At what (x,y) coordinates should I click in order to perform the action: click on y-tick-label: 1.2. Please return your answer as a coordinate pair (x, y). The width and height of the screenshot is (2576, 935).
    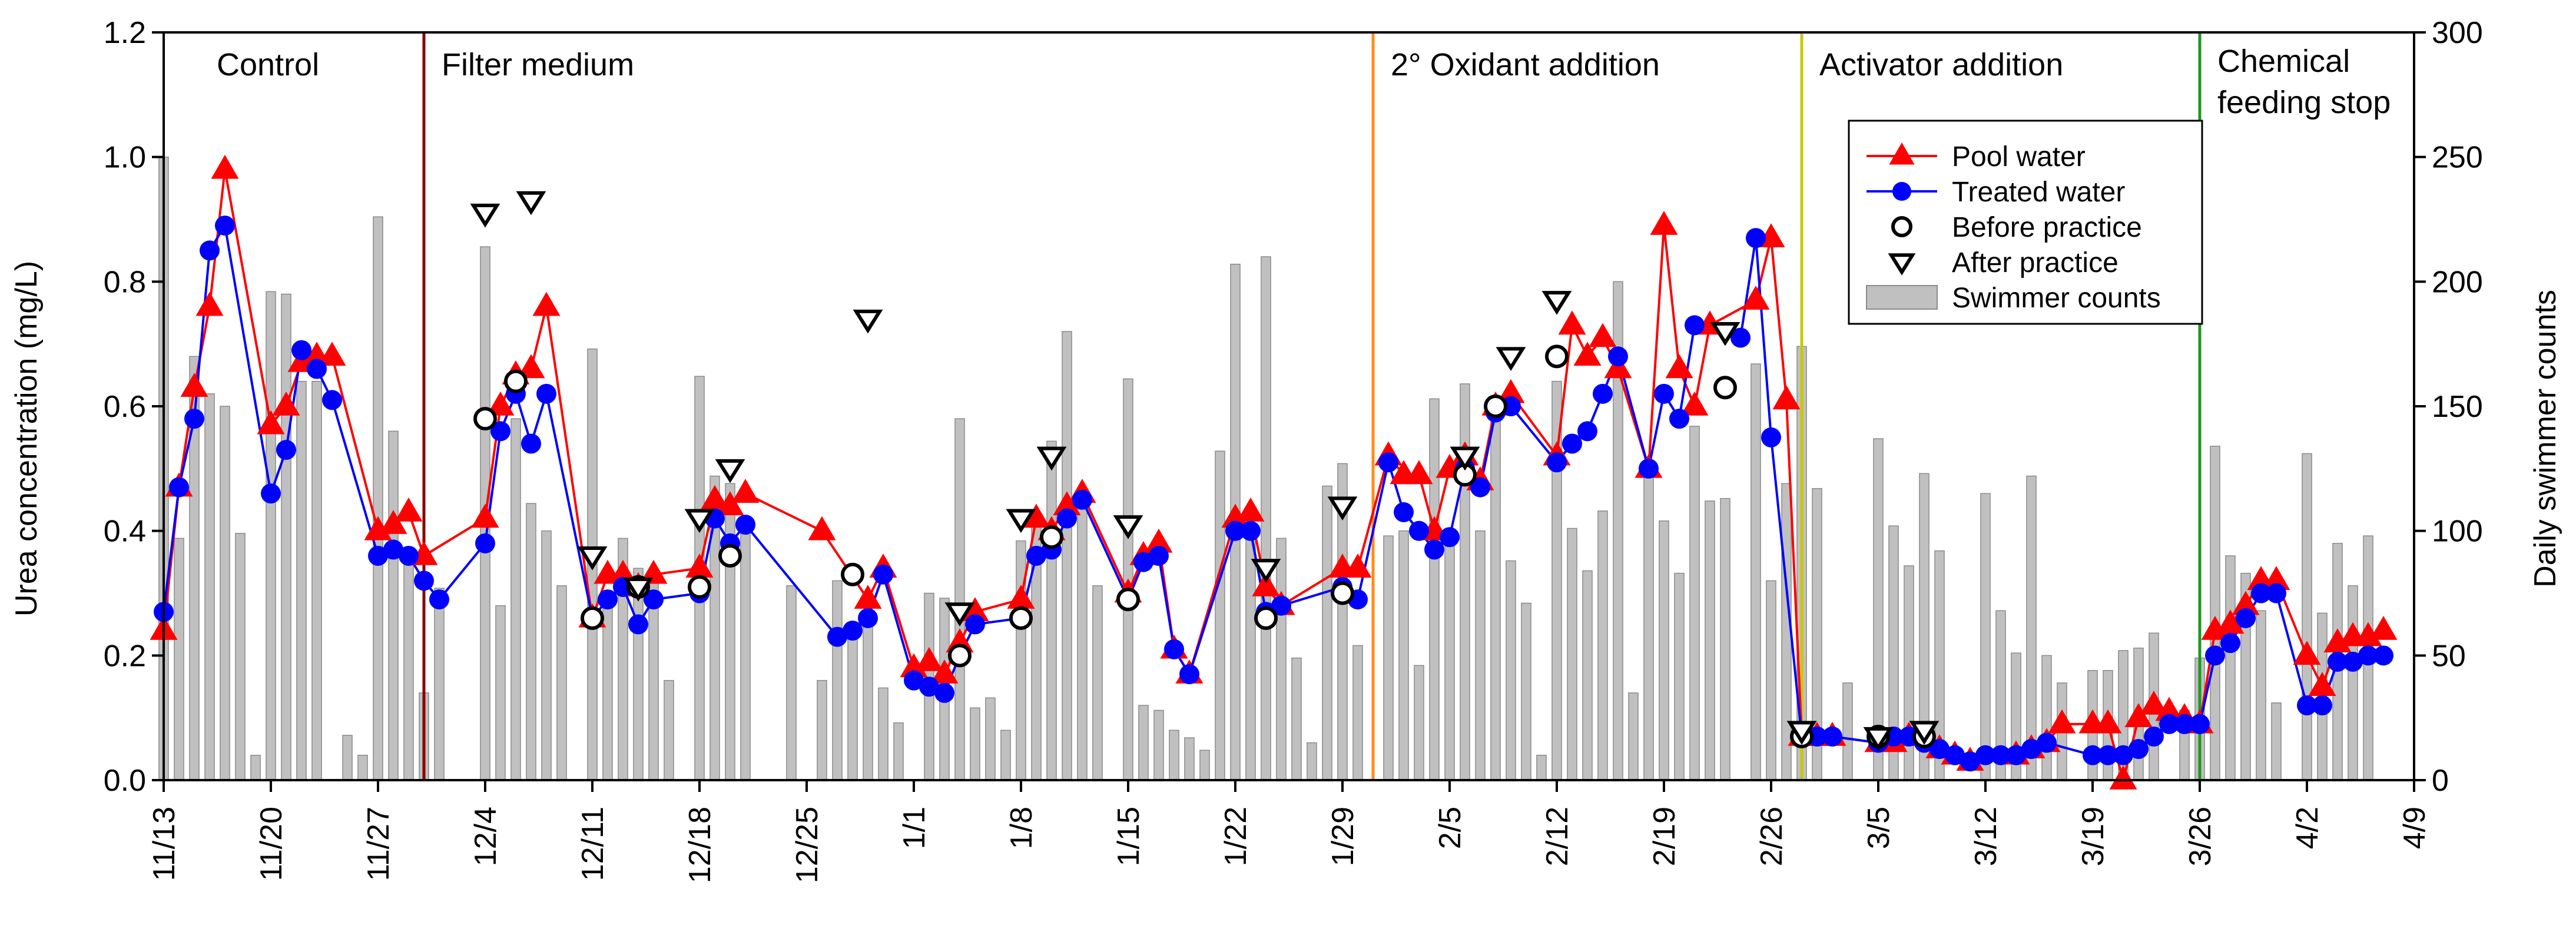
    Looking at the image, I should click on (125, 33).